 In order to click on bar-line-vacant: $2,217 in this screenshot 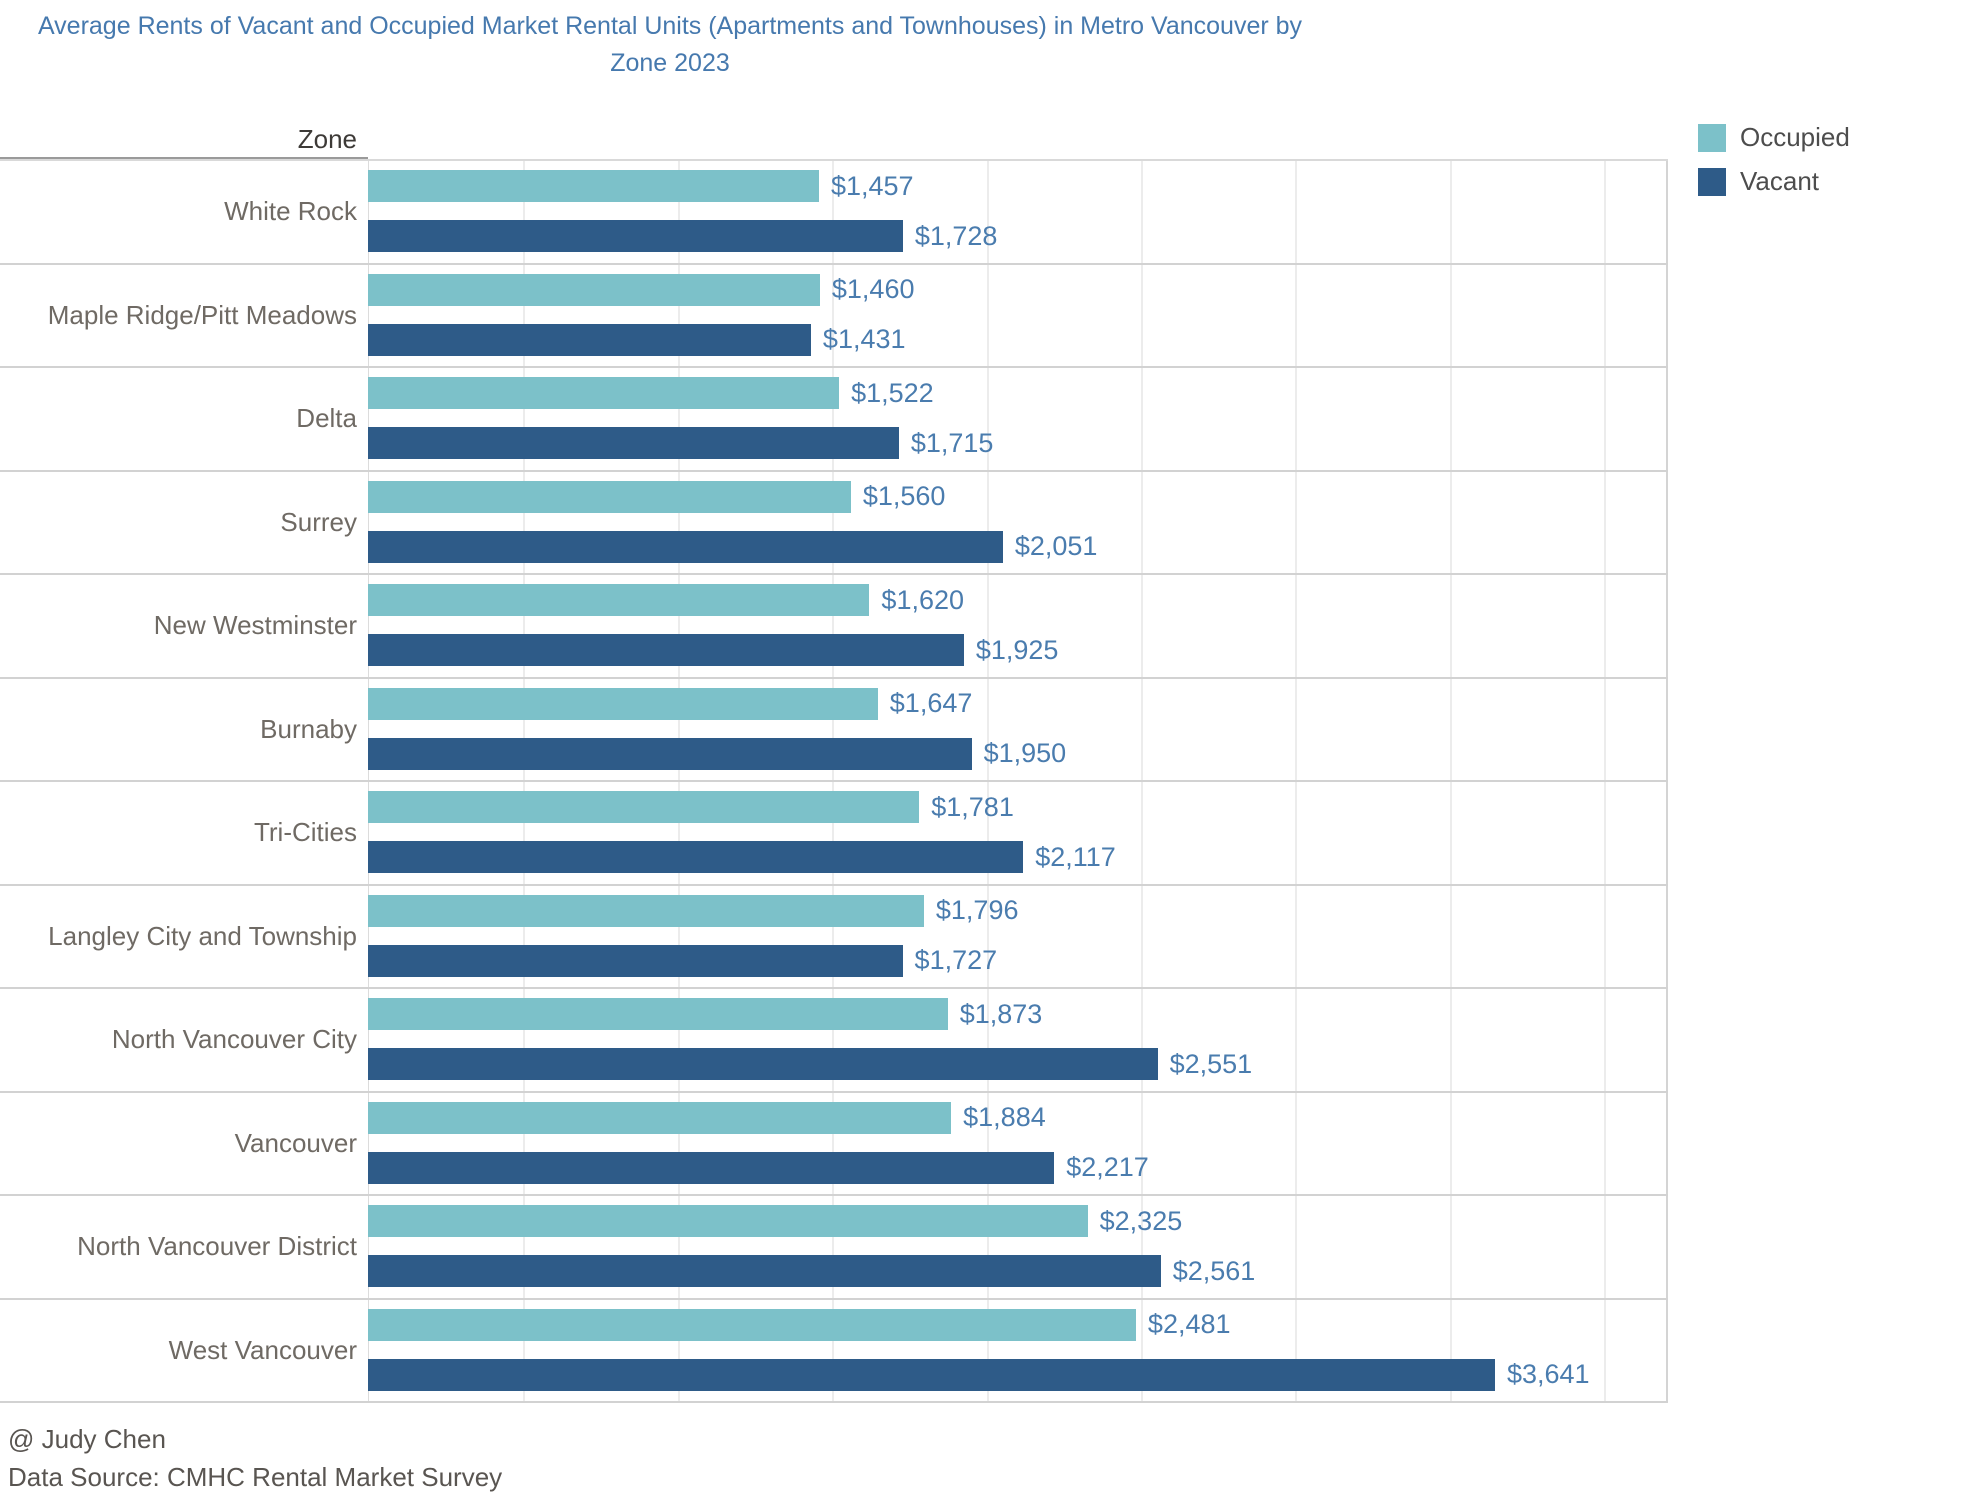, I will do `click(1018, 1167)`.